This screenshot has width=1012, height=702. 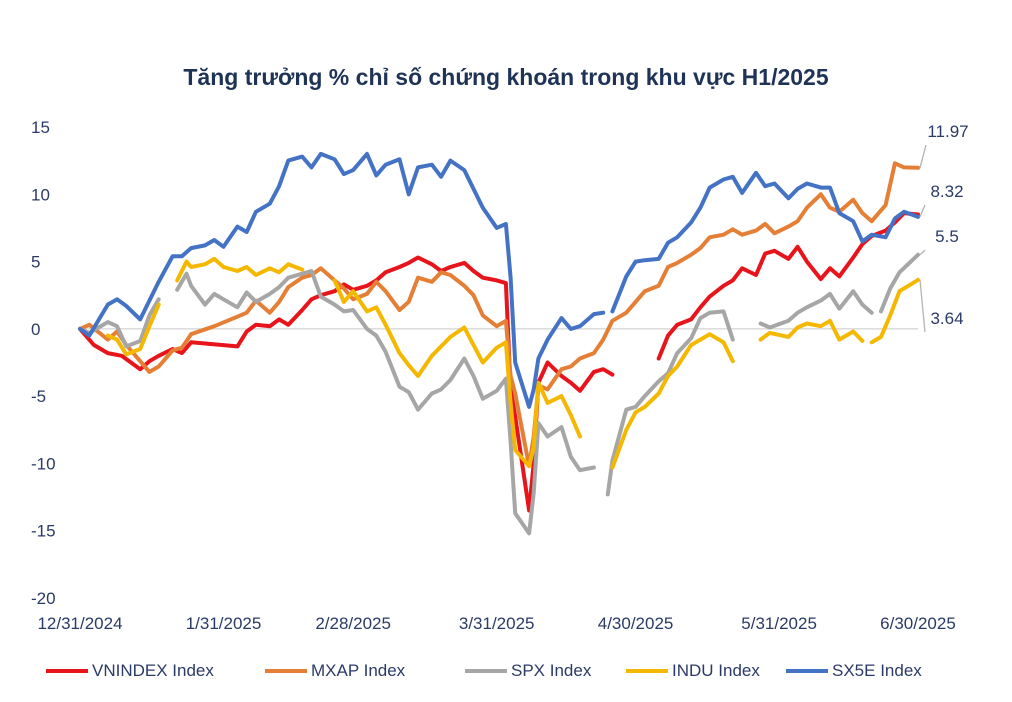 What do you see at coordinates (947, 236) in the screenshot?
I see `end-value-label: 5.5` at bounding box center [947, 236].